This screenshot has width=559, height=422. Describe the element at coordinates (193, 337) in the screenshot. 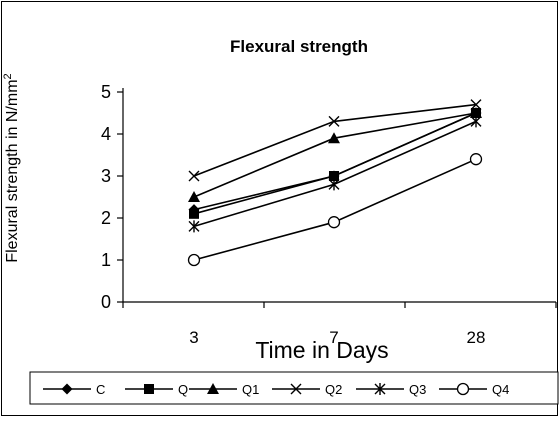

I see `x-tick-label: 3` at that location.